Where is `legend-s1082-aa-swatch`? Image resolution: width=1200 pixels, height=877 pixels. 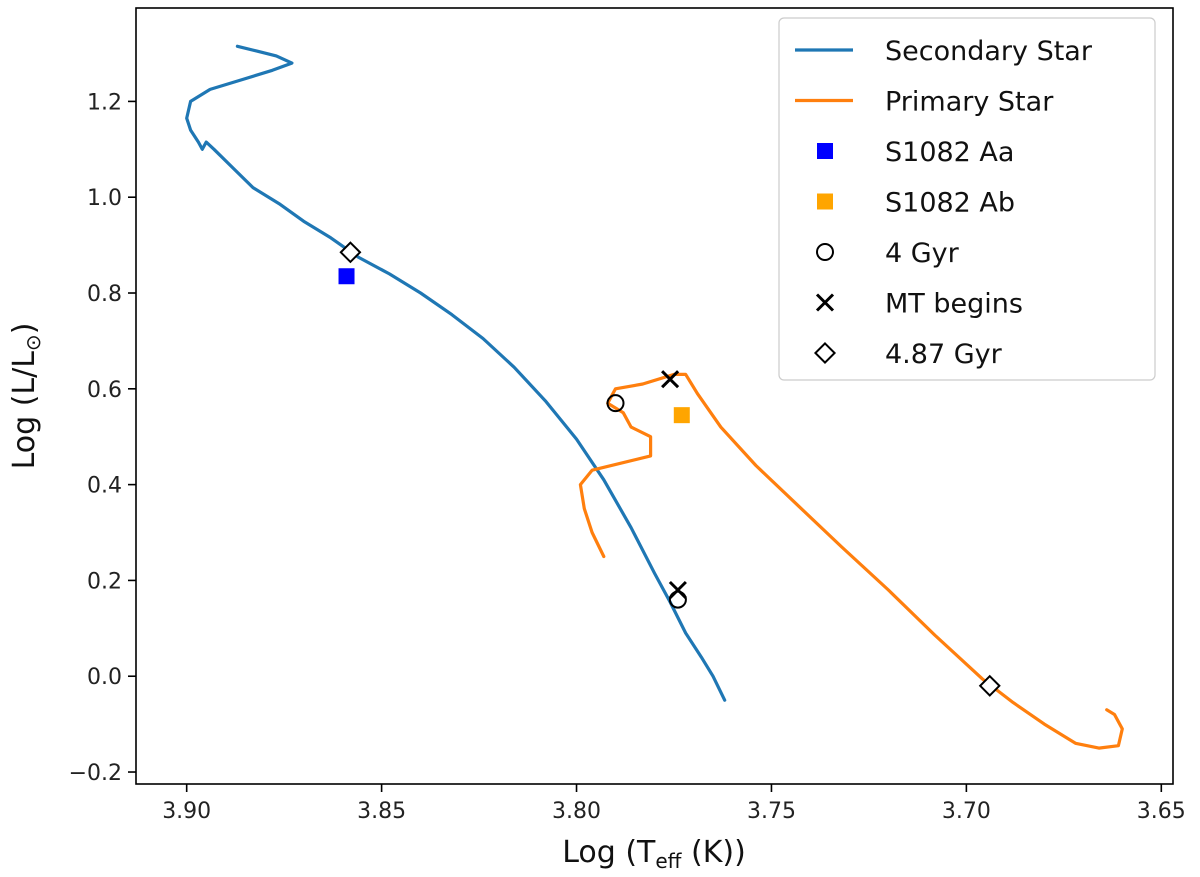 legend-s1082-aa-swatch is located at coordinates (825, 151).